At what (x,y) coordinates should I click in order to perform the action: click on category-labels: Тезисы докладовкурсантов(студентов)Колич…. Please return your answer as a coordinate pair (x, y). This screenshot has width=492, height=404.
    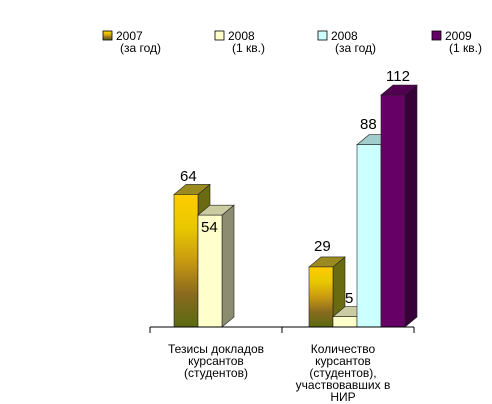
    Looking at the image, I should click on (279, 373).